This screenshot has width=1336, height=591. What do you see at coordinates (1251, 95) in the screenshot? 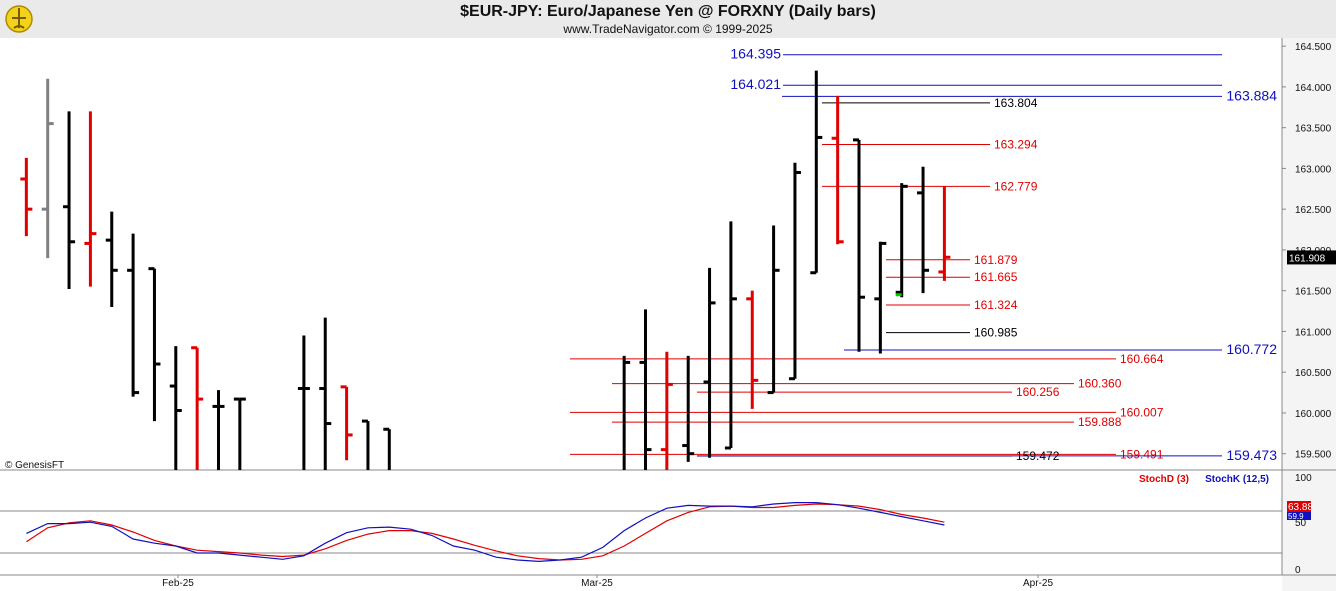
I see `level-label: 163.884` at bounding box center [1251, 95].